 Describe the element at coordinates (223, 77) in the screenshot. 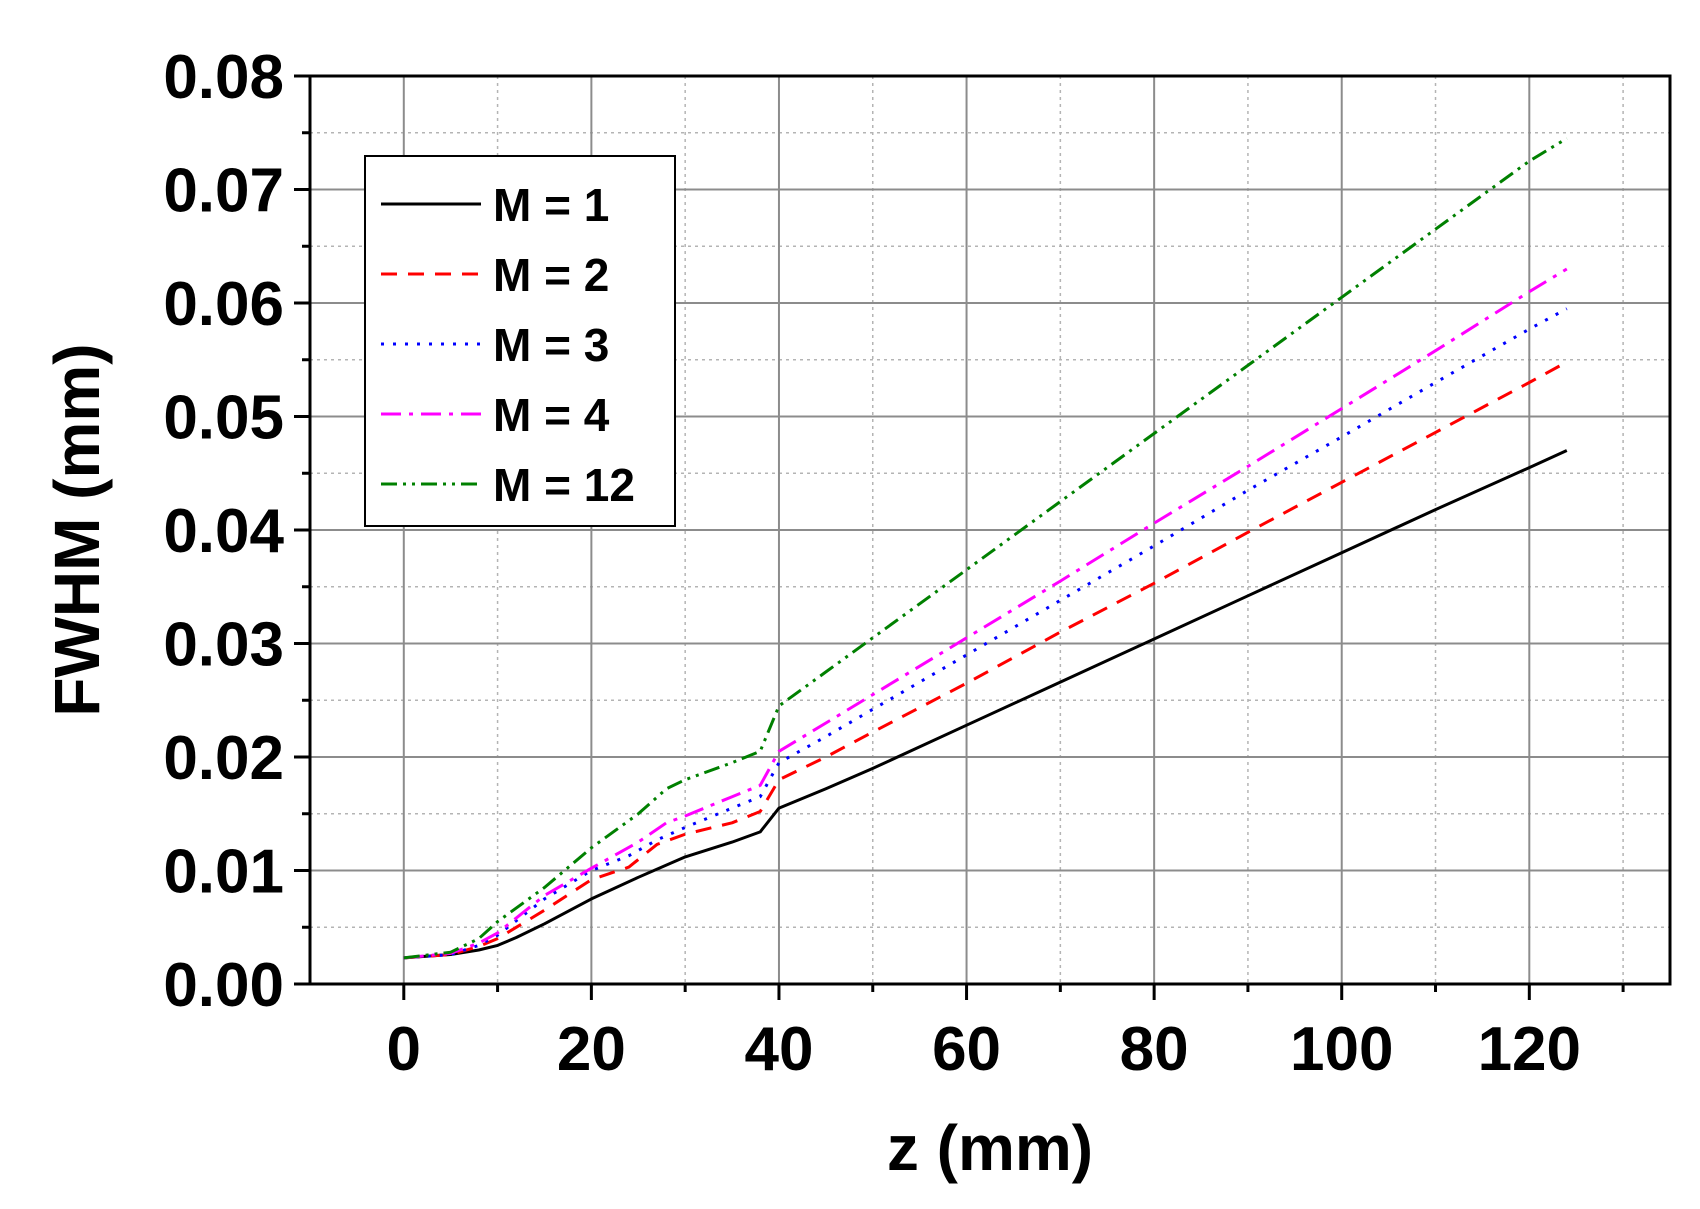

I see `y-tick-label: 0.08` at that location.